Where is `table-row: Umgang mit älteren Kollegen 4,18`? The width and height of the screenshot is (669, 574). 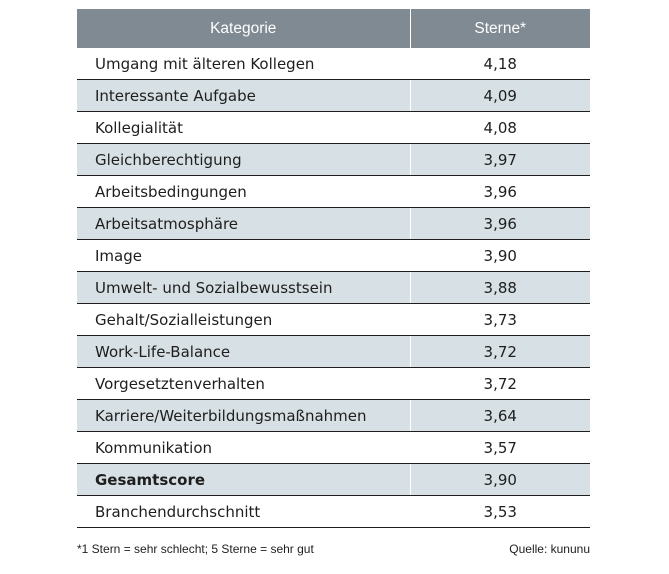 table-row: Umgang mit älteren Kollegen 4,18 is located at coordinates (333, 64).